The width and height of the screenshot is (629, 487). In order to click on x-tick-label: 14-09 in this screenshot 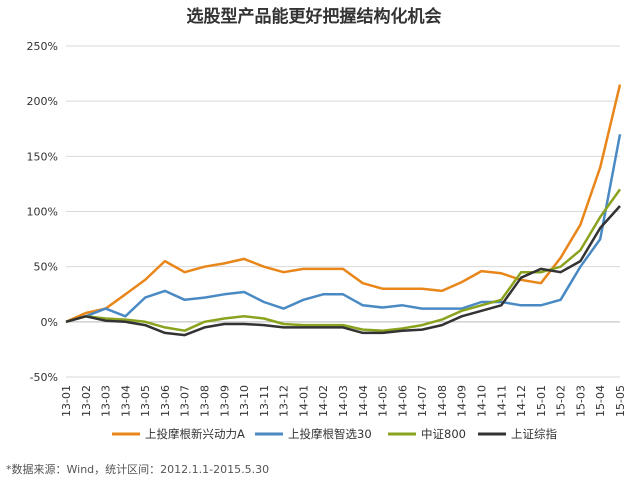, I will do `click(462, 401)`.